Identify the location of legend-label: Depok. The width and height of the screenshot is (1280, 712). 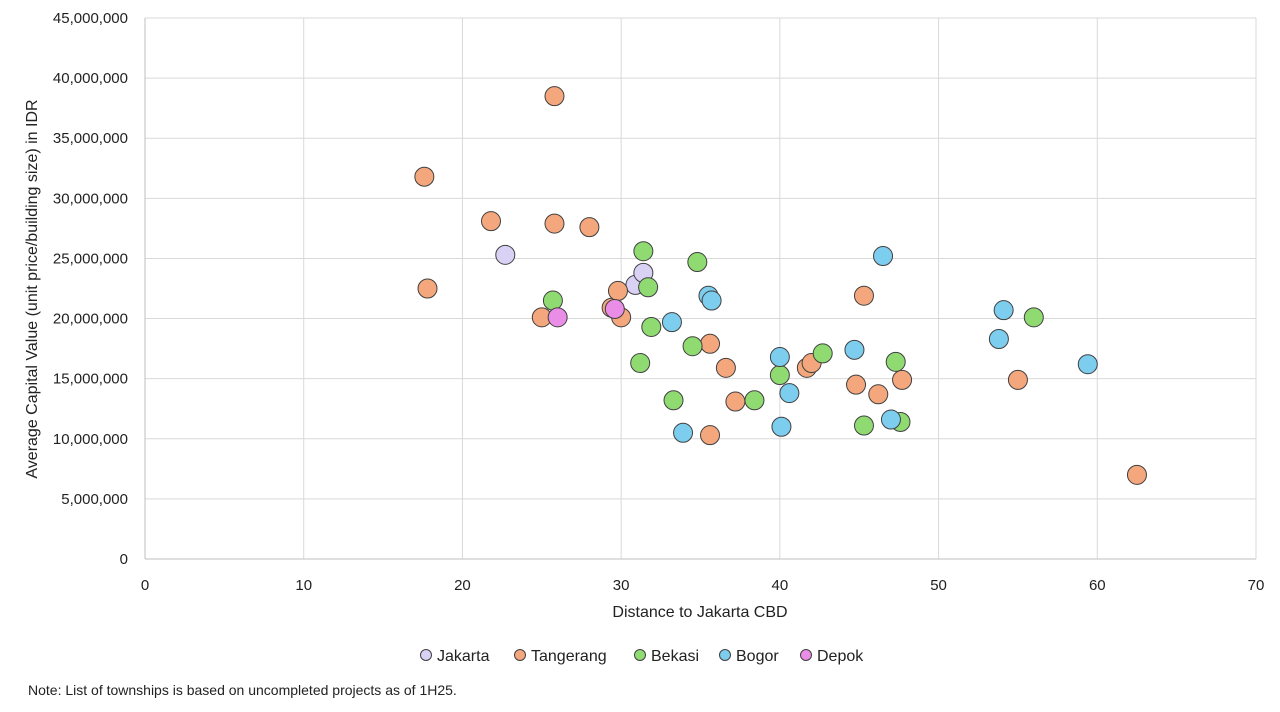
(840, 656).